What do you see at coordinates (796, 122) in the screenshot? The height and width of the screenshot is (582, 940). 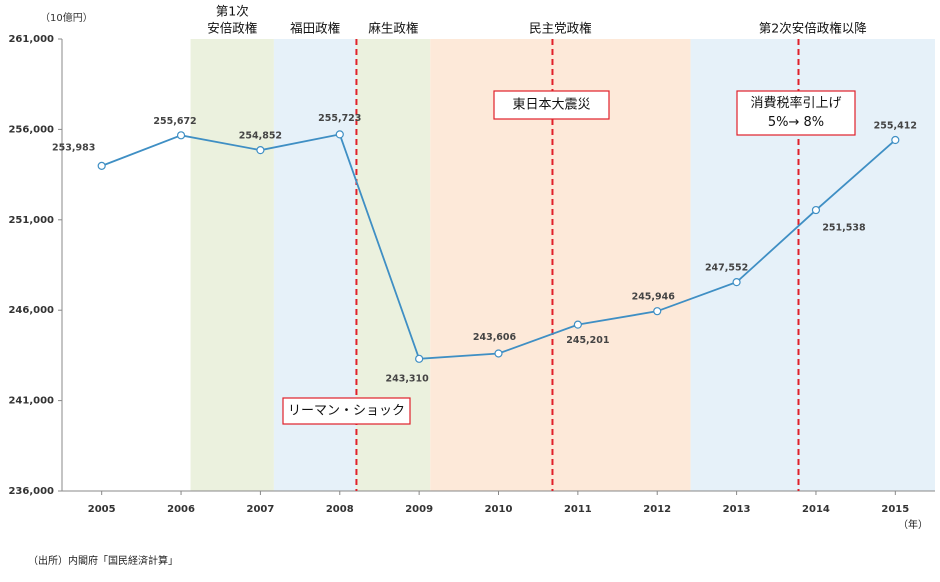 I see `event-label: 5%→ 8%` at bounding box center [796, 122].